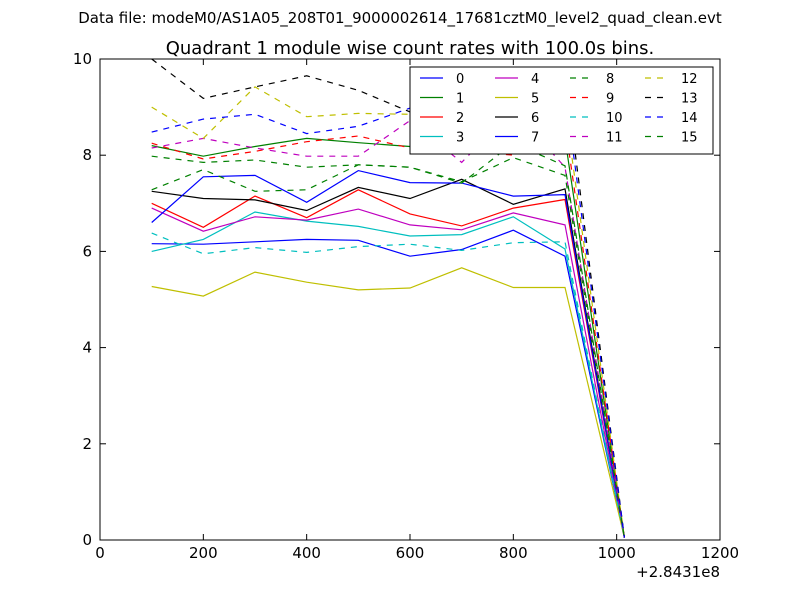  Describe the element at coordinates (720, 553) in the screenshot. I see `x-tick-label: 1200` at that location.